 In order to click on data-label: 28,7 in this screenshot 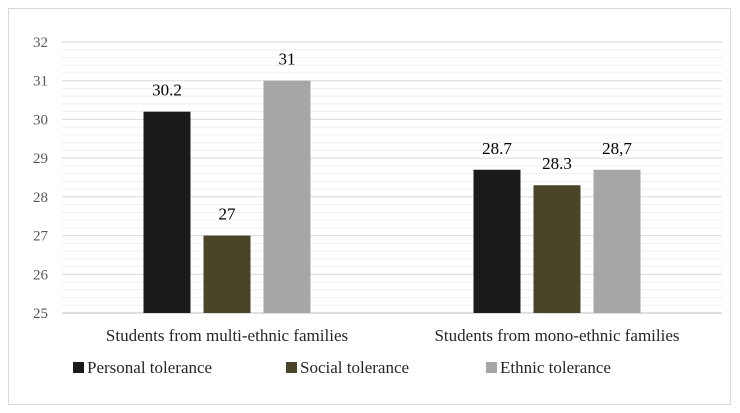, I will do `click(617, 148)`.